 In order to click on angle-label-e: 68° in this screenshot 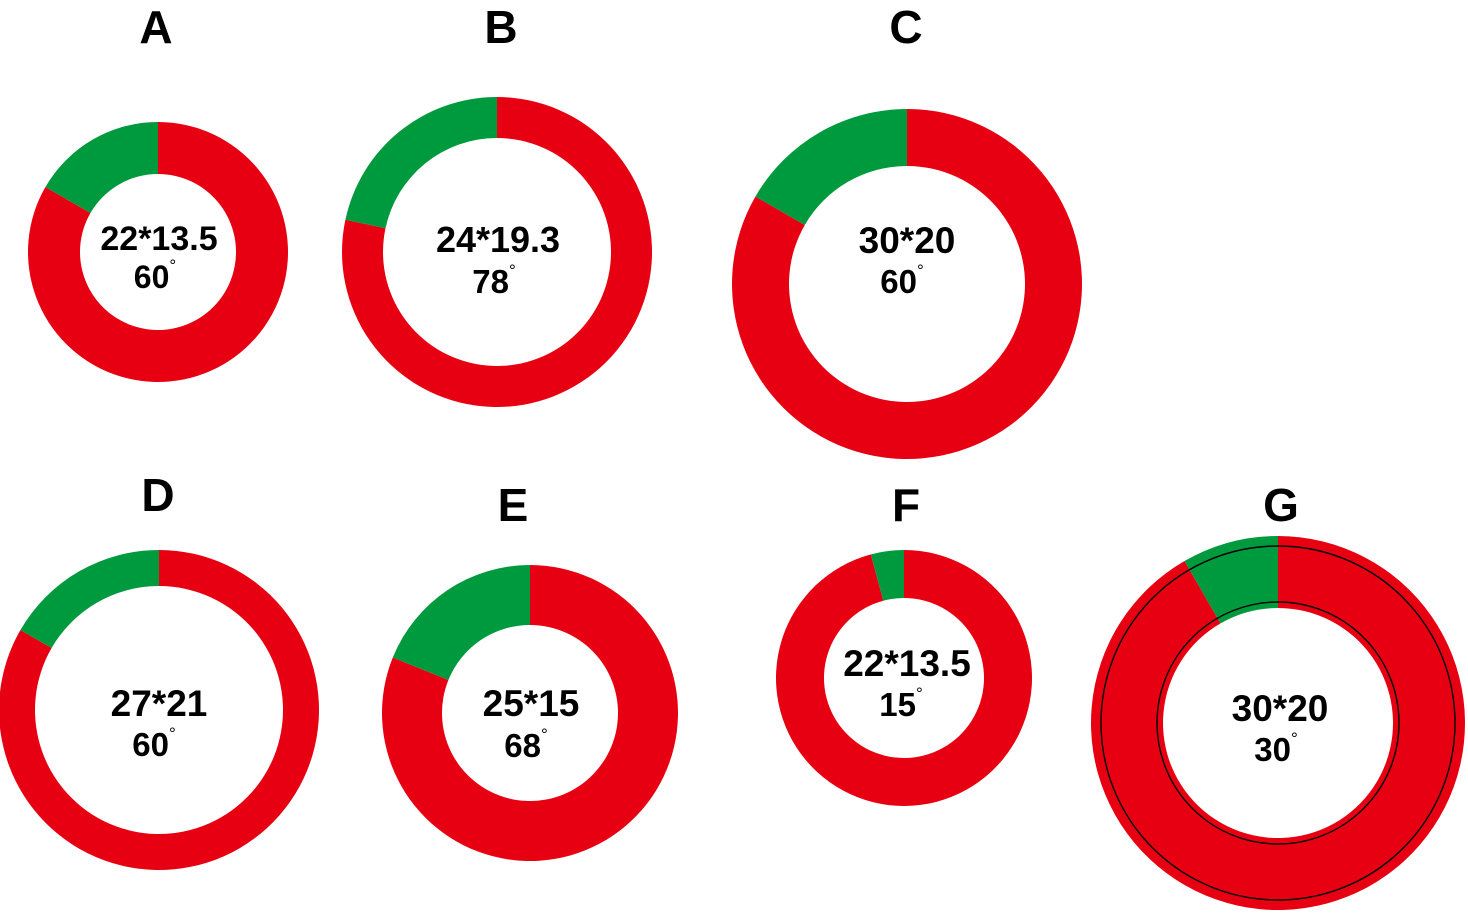, I will do `click(526, 744)`.